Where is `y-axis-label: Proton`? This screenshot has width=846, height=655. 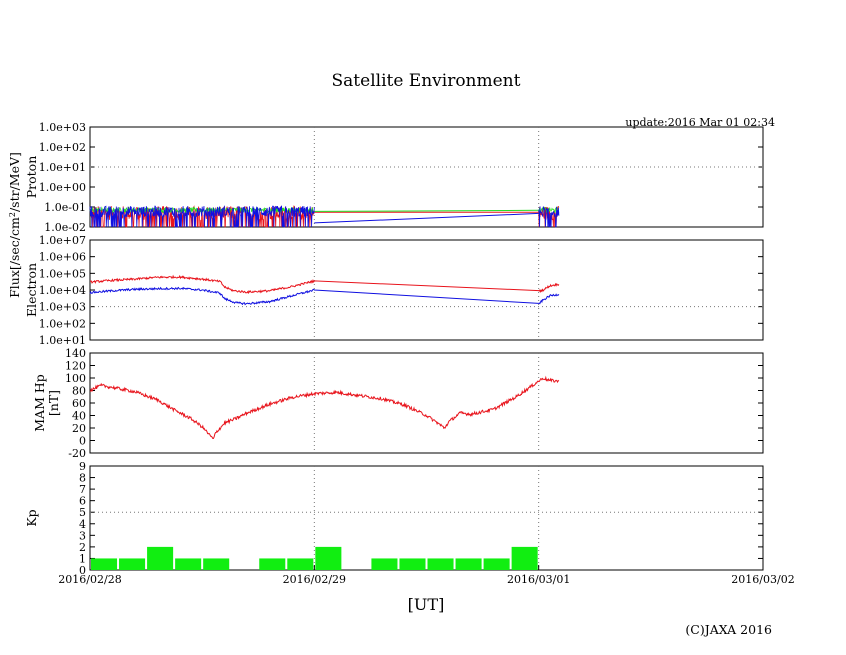 y-axis-label: Proton is located at coordinates (31, 177).